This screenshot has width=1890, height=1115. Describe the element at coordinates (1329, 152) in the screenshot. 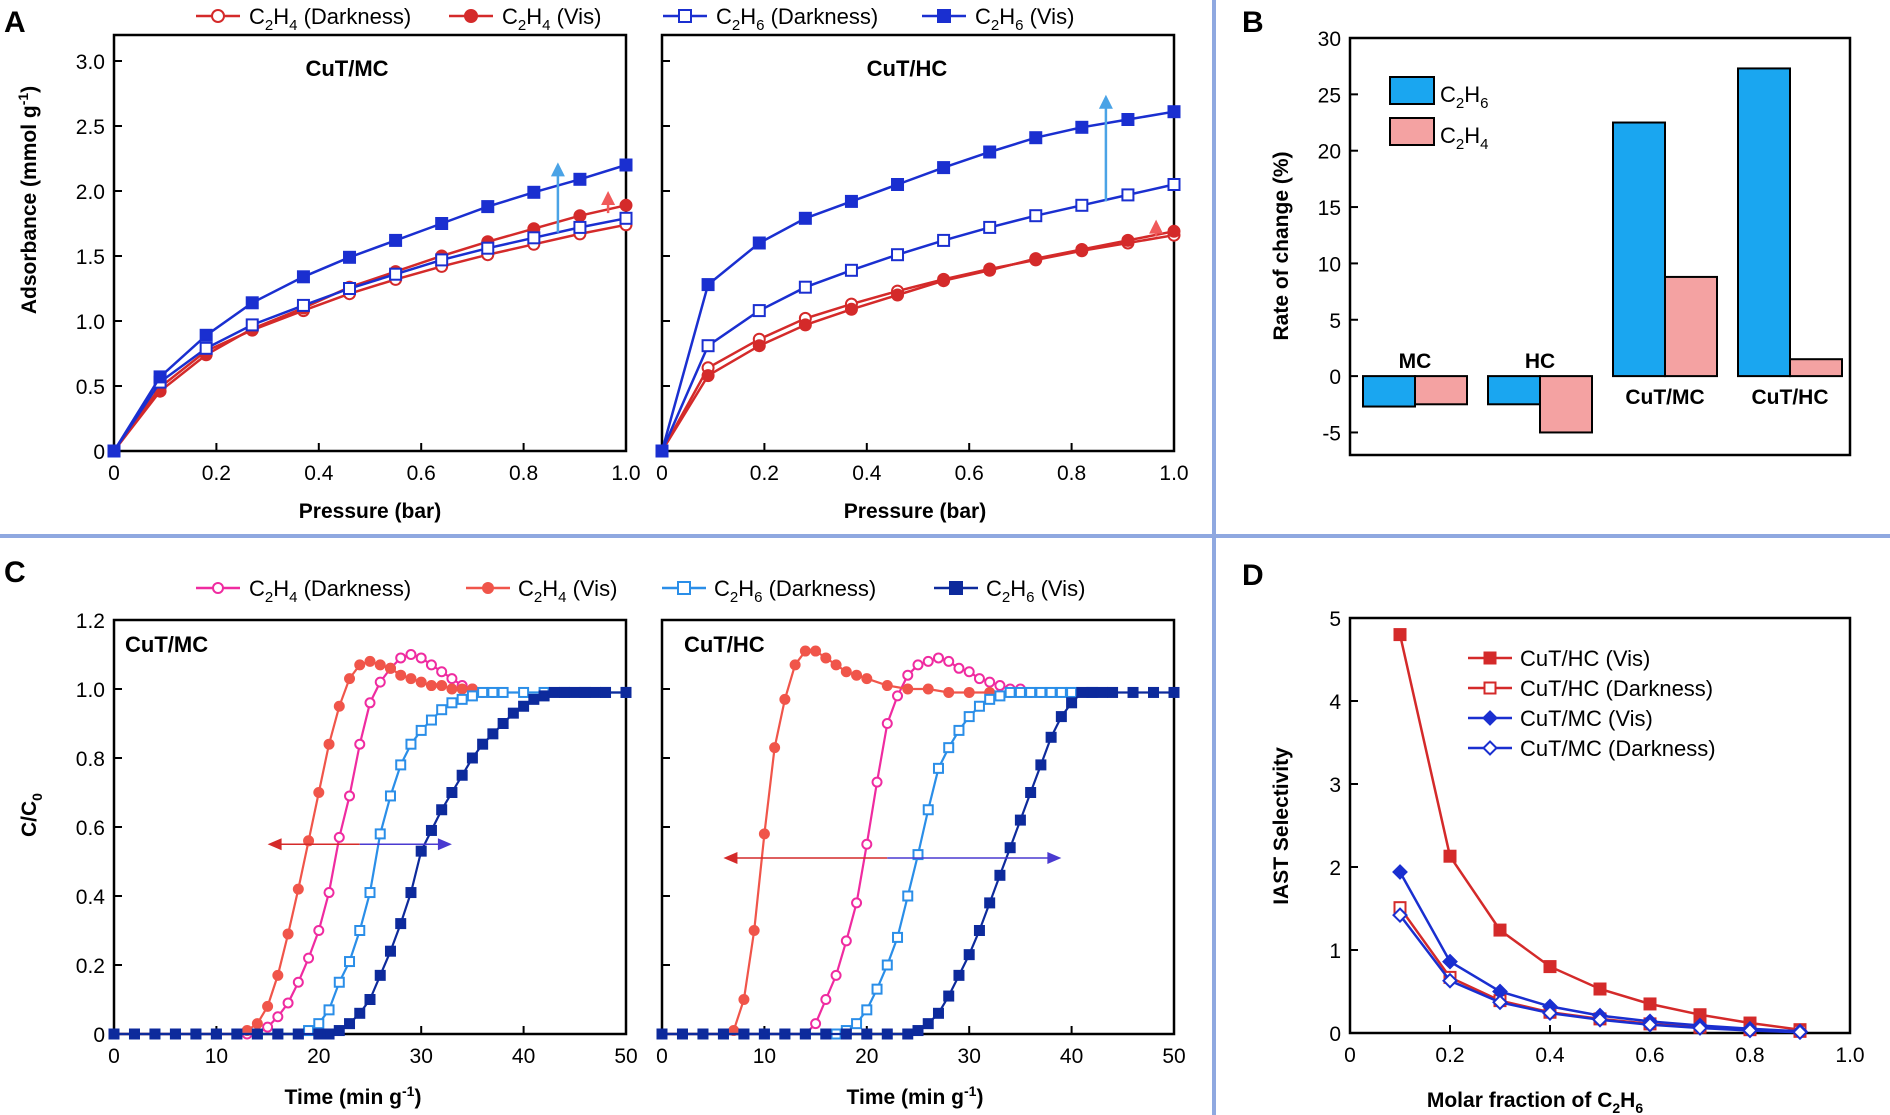

I see `y-tick-label: 20` at that location.